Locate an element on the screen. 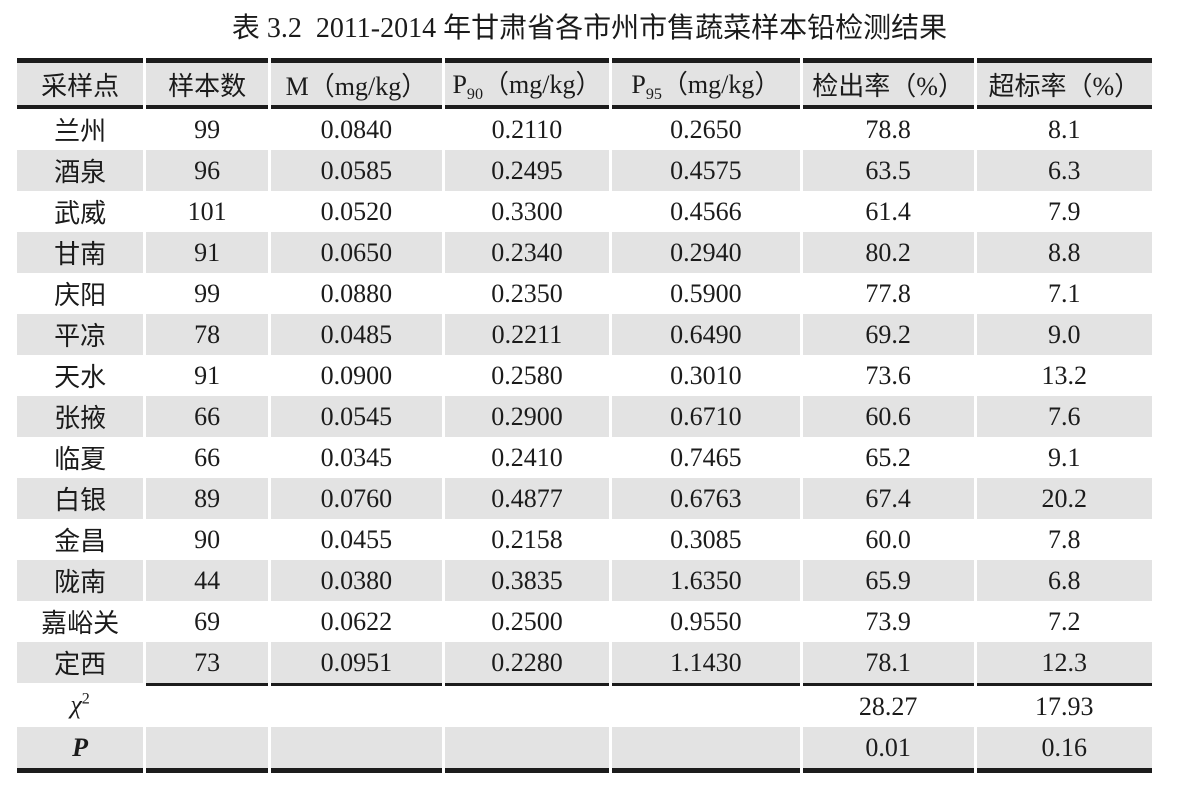 The height and width of the screenshot is (797, 1179). cell-samples: 96 is located at coordinates (207, 170).